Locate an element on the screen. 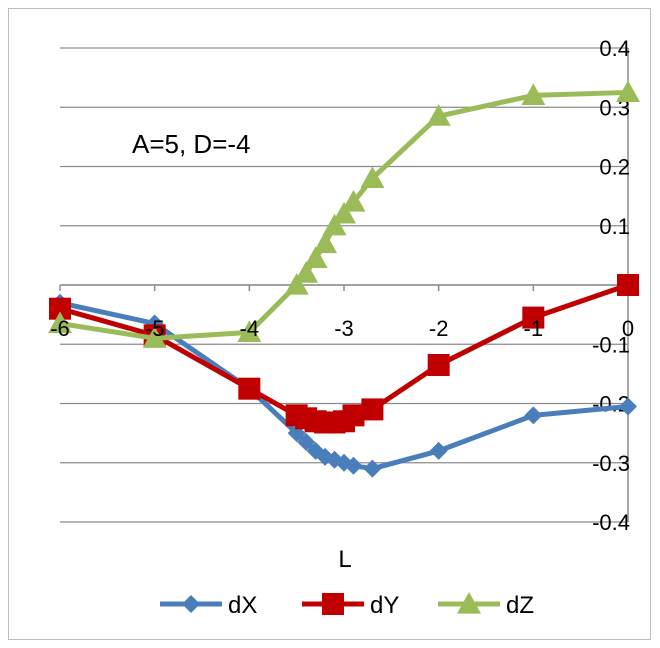 This screenshot has width=660, height=648. x-axis-label: L is located at coordinates (344, 559).